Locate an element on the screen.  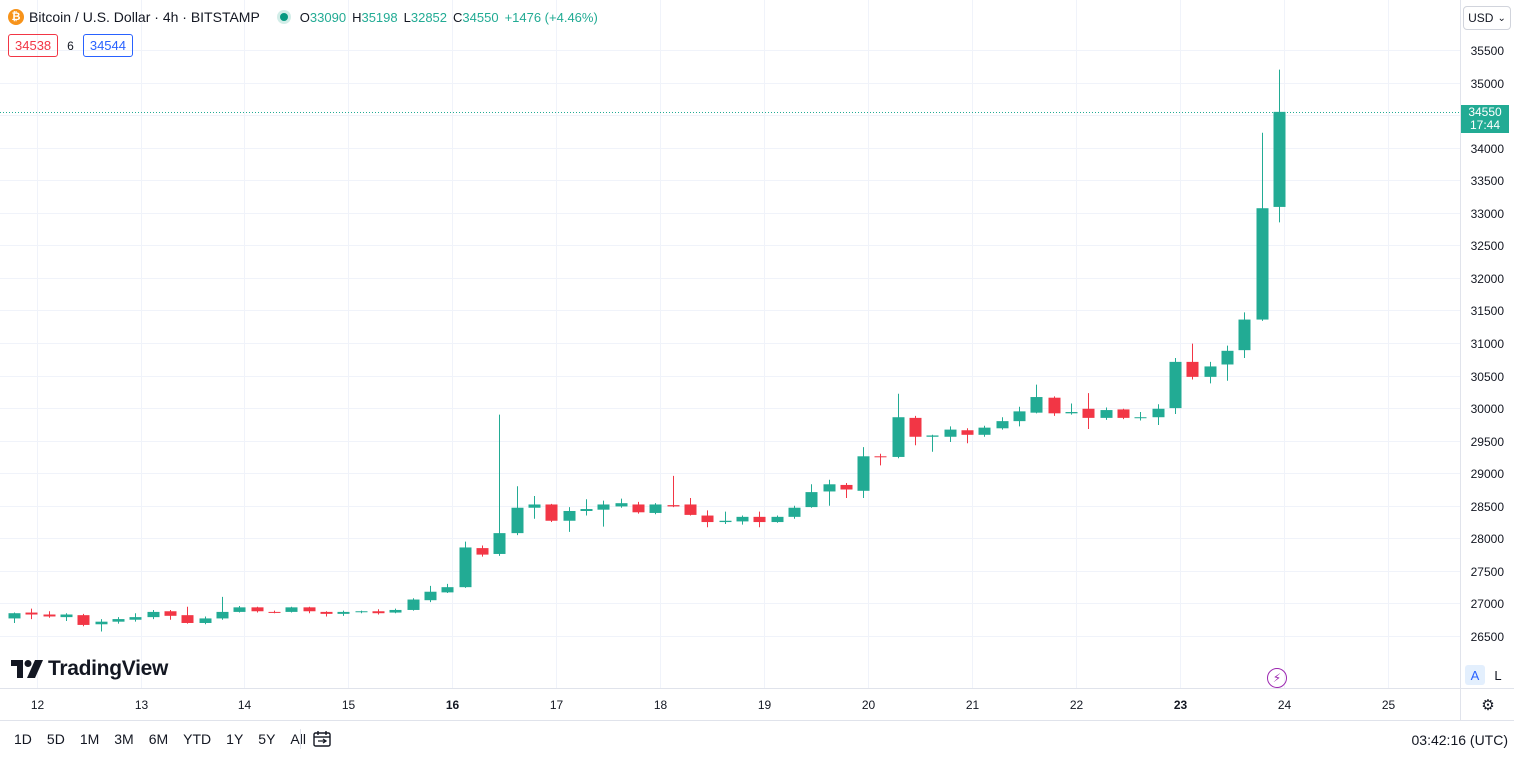
time-tick-label: 13 is located at coordinates (142, 705).